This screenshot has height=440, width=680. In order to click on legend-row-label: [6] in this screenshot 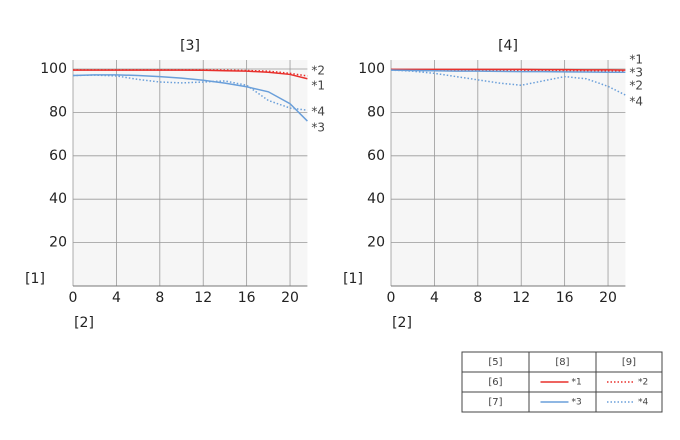, I will do `click(495, 382)`.